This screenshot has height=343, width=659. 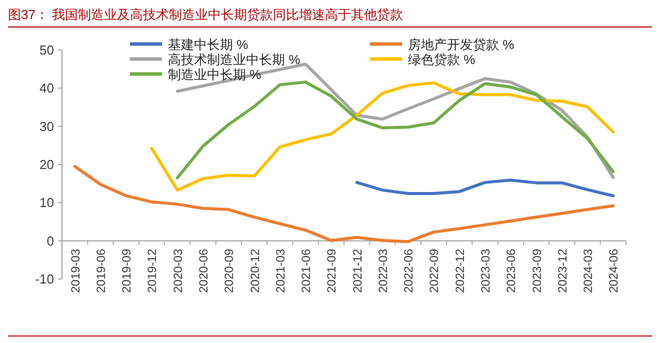 I want to click on x-tick-label: 2022-09, so click(x=434, y=270).